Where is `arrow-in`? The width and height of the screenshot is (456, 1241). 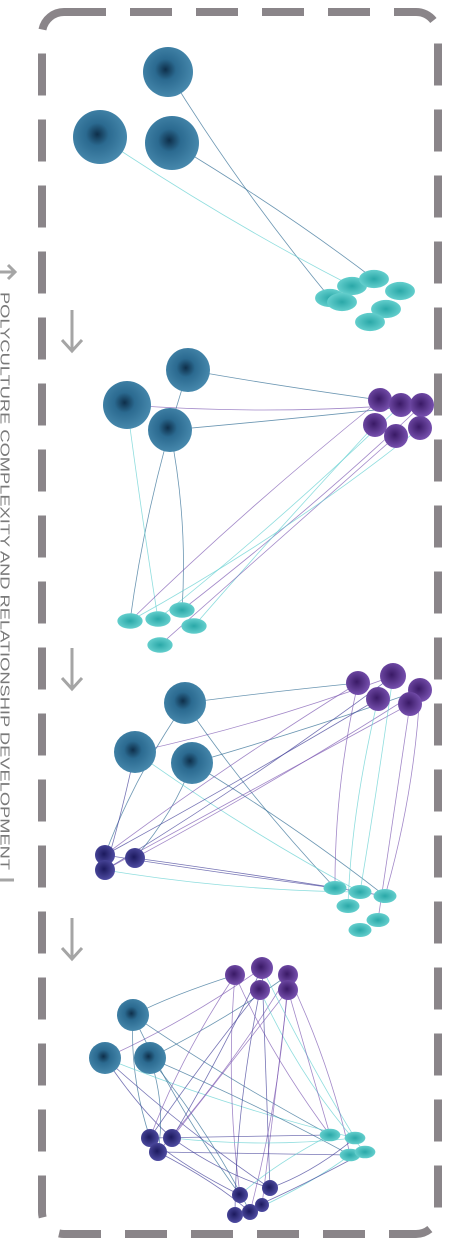
arrow-in is located at coordinates (9, 272).